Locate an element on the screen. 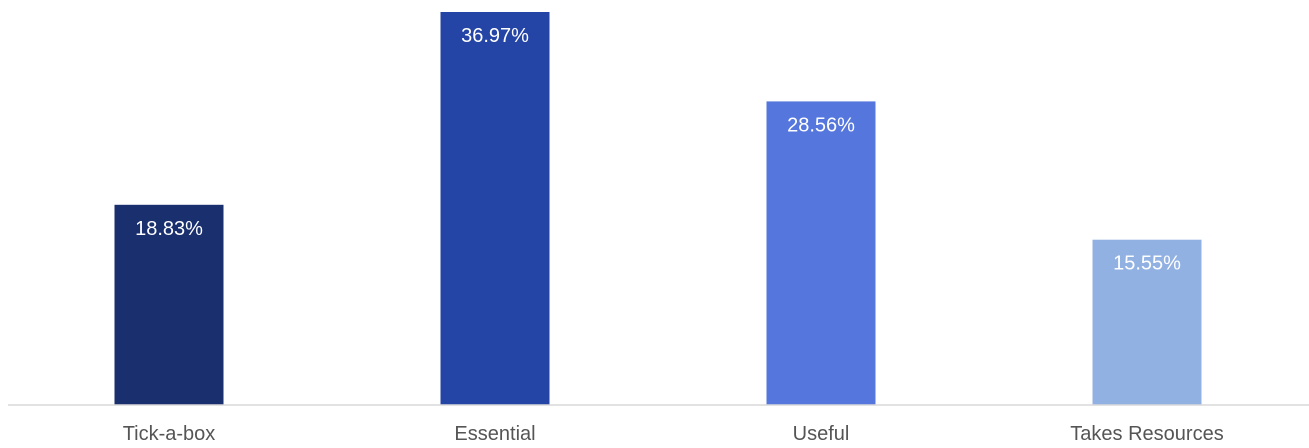  category-label: Tick-a-box is located at coordinates (169, 434).